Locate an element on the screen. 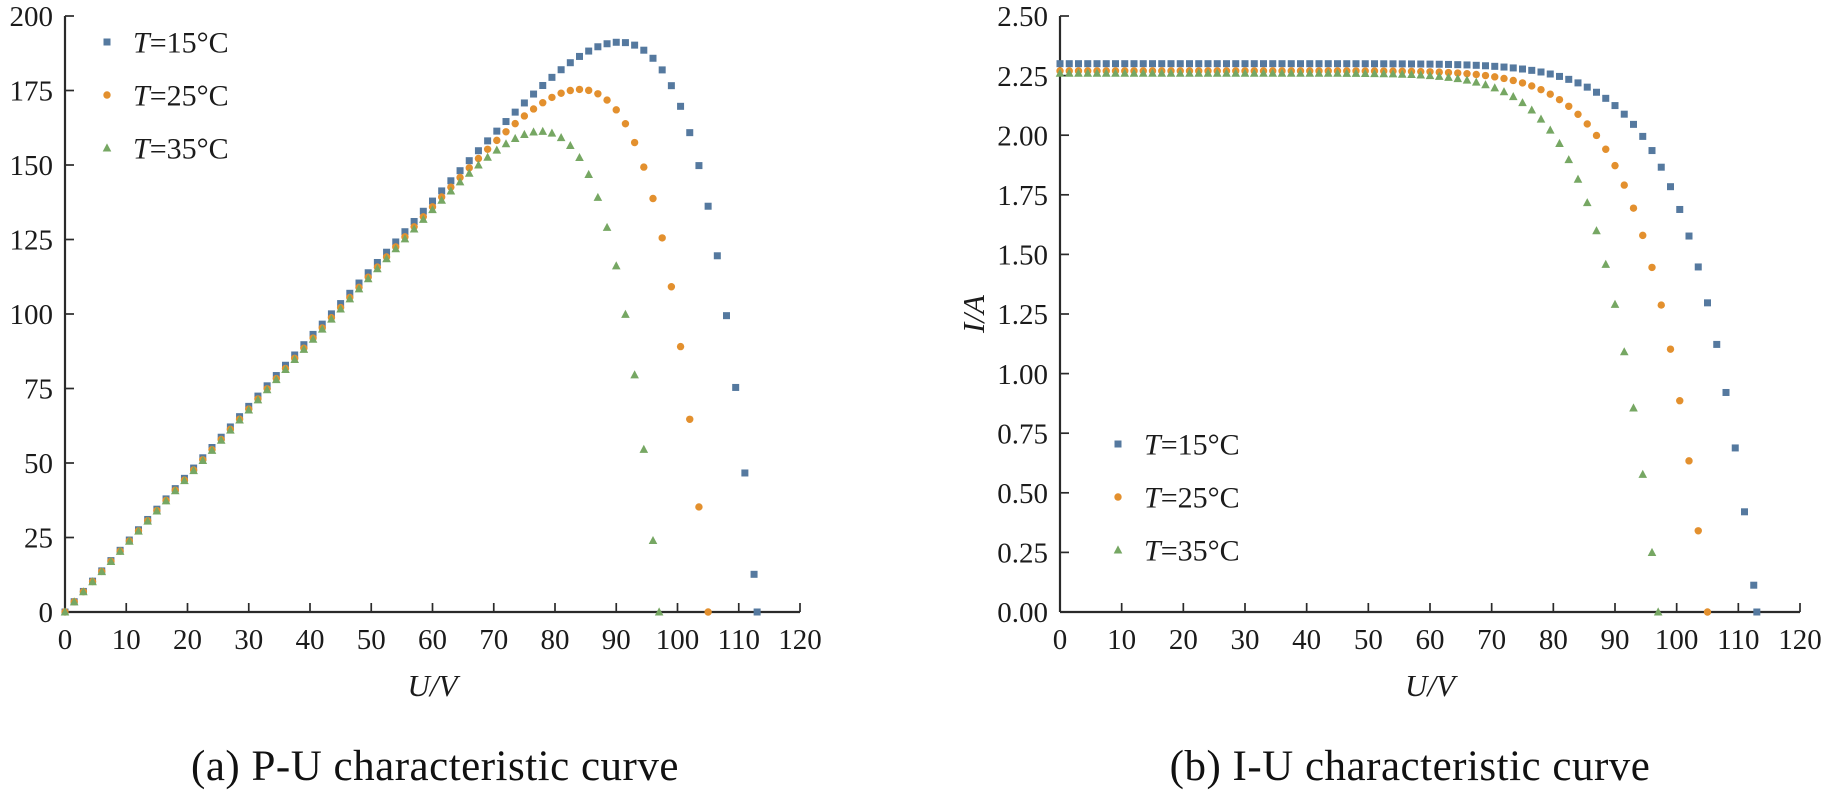 The width and height of the screenshot is (1830, 811). y-tick-label: 25 is located at coordinates (38, 539).